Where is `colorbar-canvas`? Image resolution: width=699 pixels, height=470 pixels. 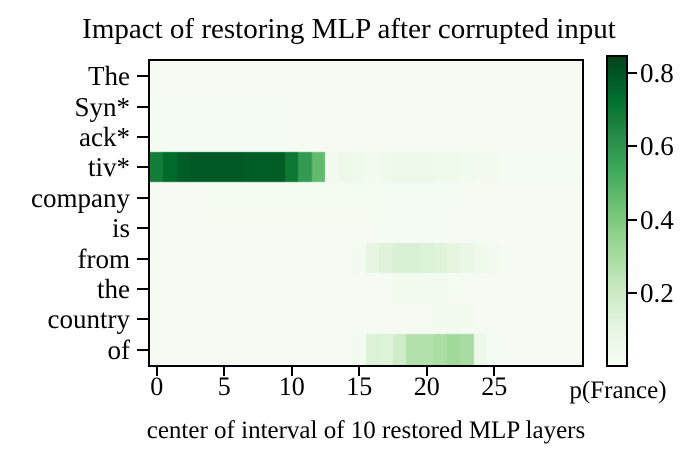 colorbar-canvas is located at coordinates (617, 211).